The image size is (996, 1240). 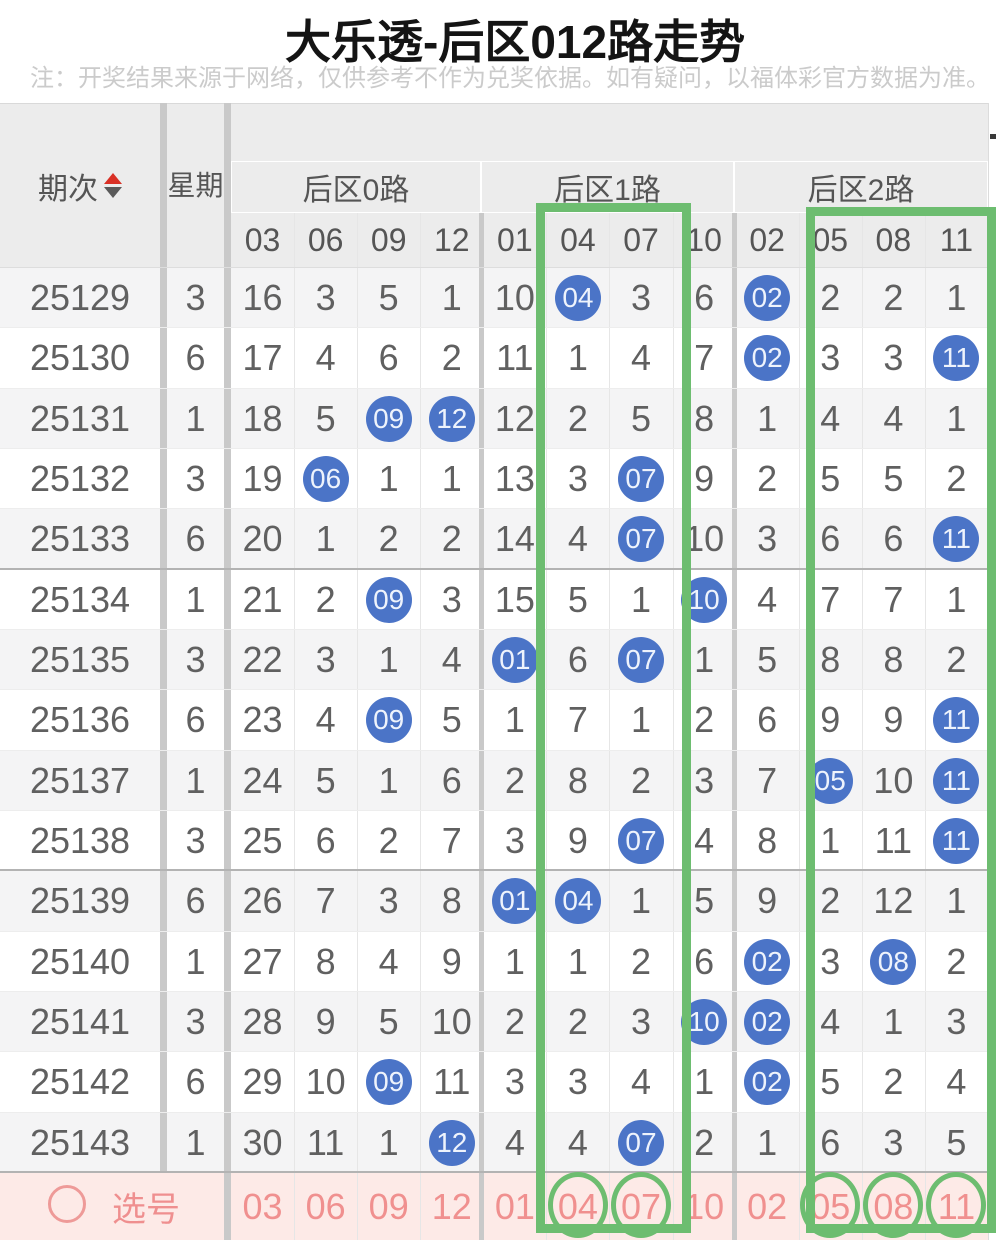 What do you see at coordinates (861, 187) in the screenshot?
I see `group-header-2: 后区2路` at bounding box center [861, 187].